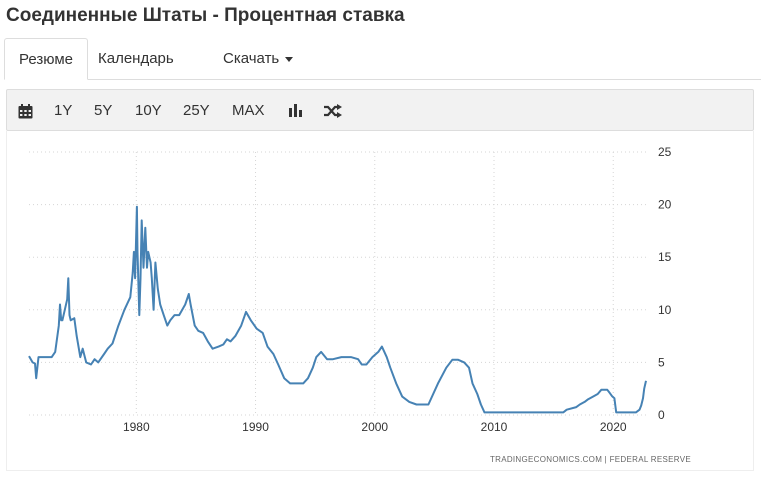 Image resolution: width=761 pixels, height=477 pixels. I want to click on x-tick-label: 2010, so click(494, 427).